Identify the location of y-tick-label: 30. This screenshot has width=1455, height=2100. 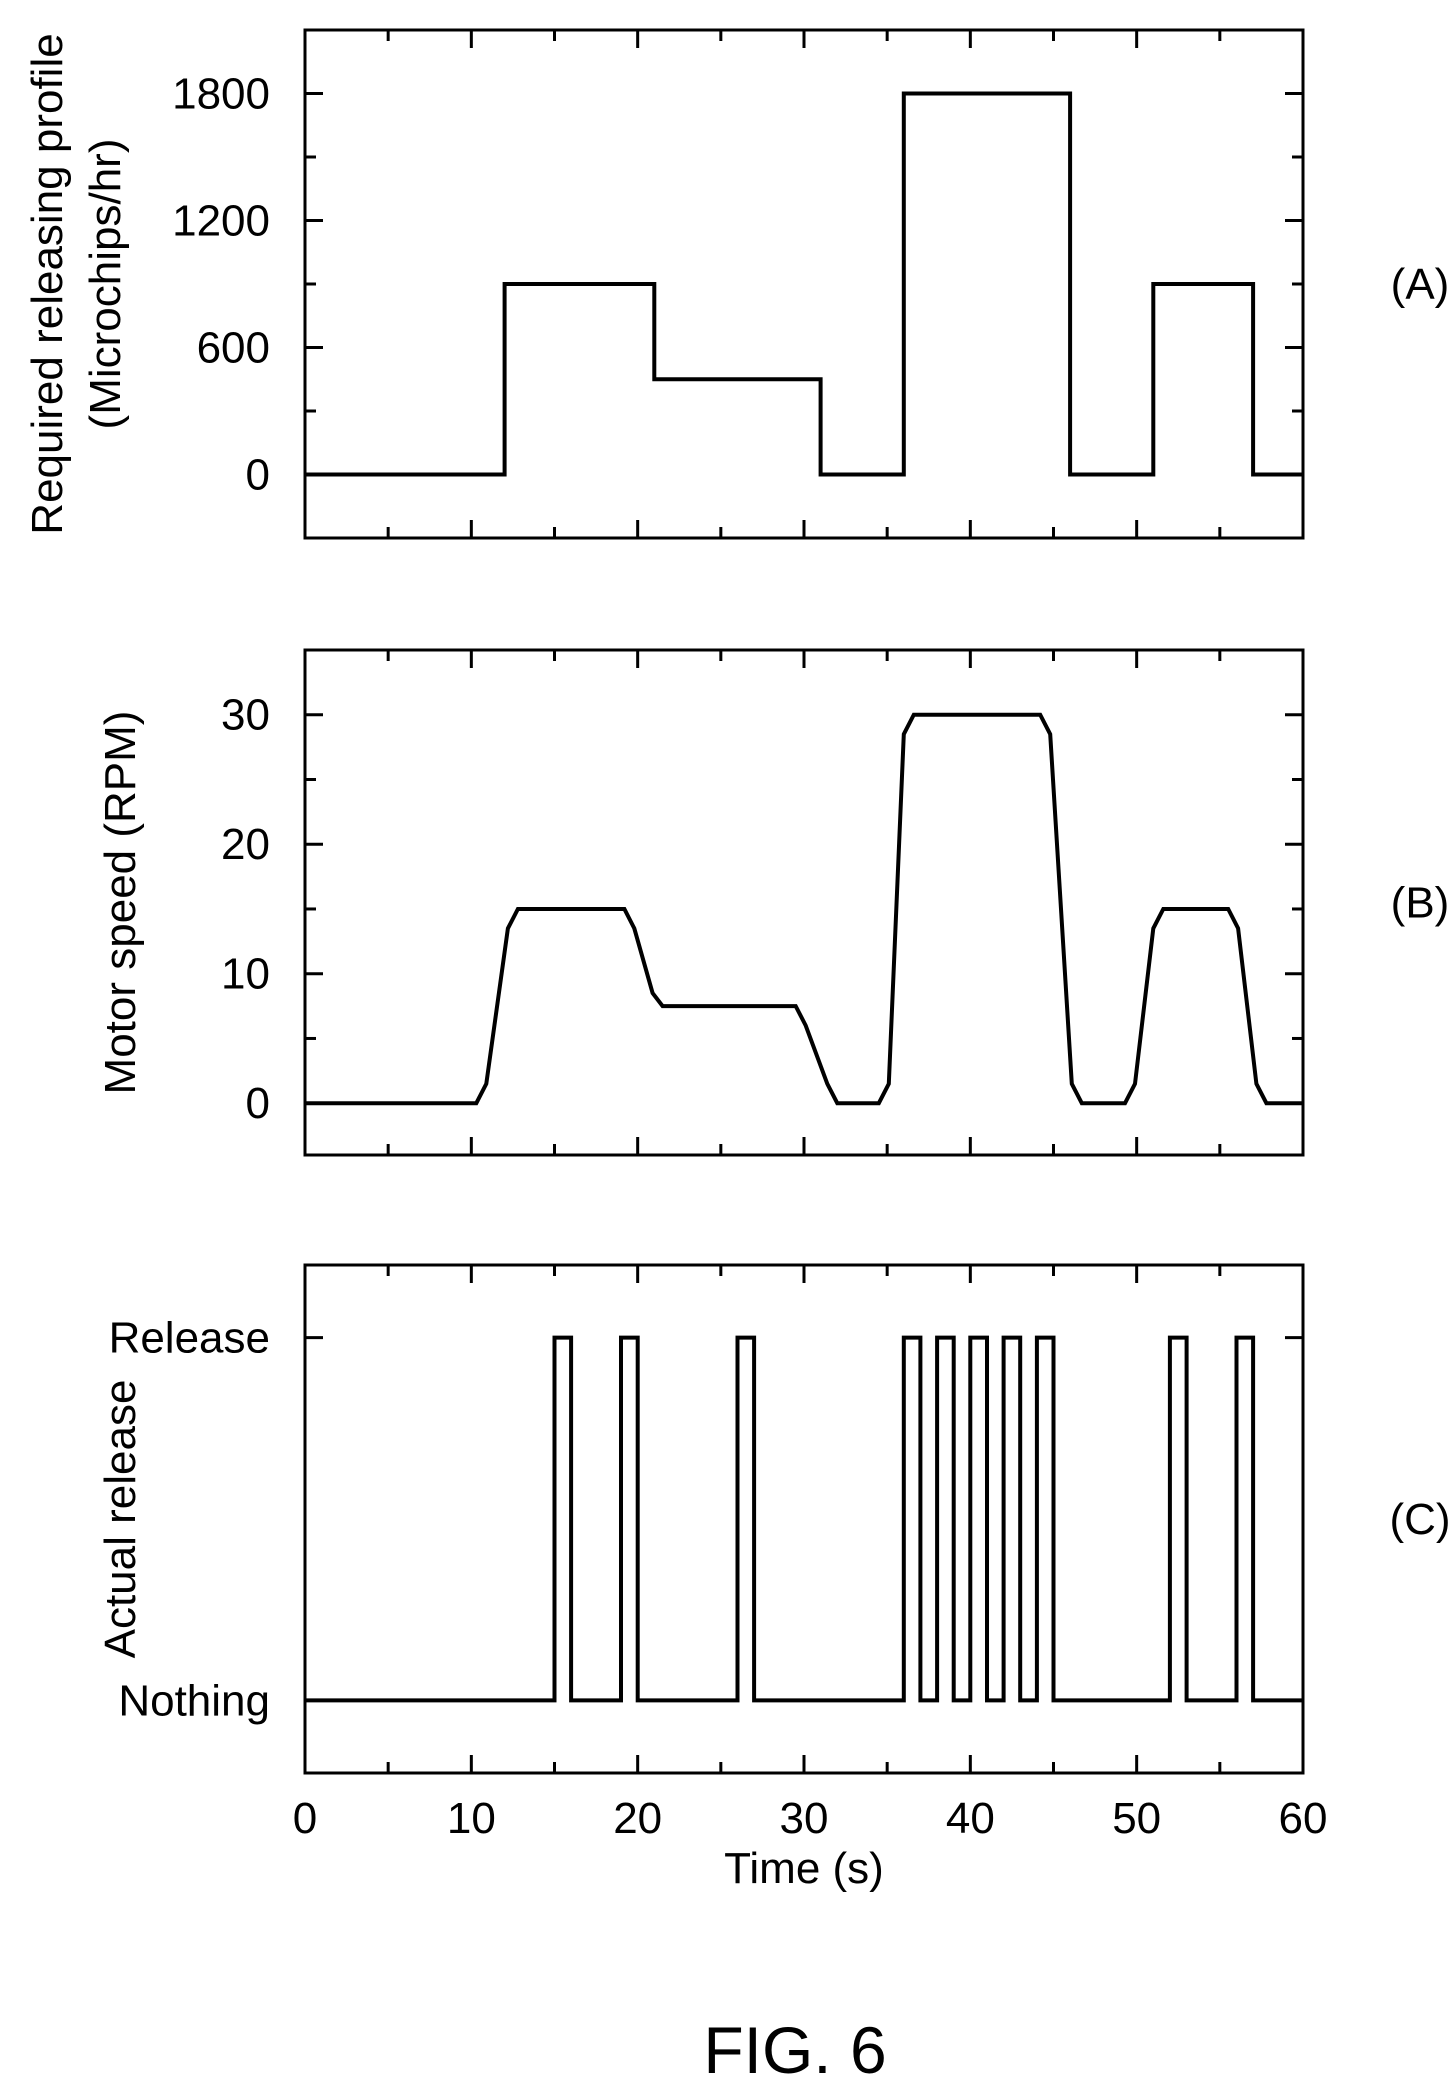
(245, 715).